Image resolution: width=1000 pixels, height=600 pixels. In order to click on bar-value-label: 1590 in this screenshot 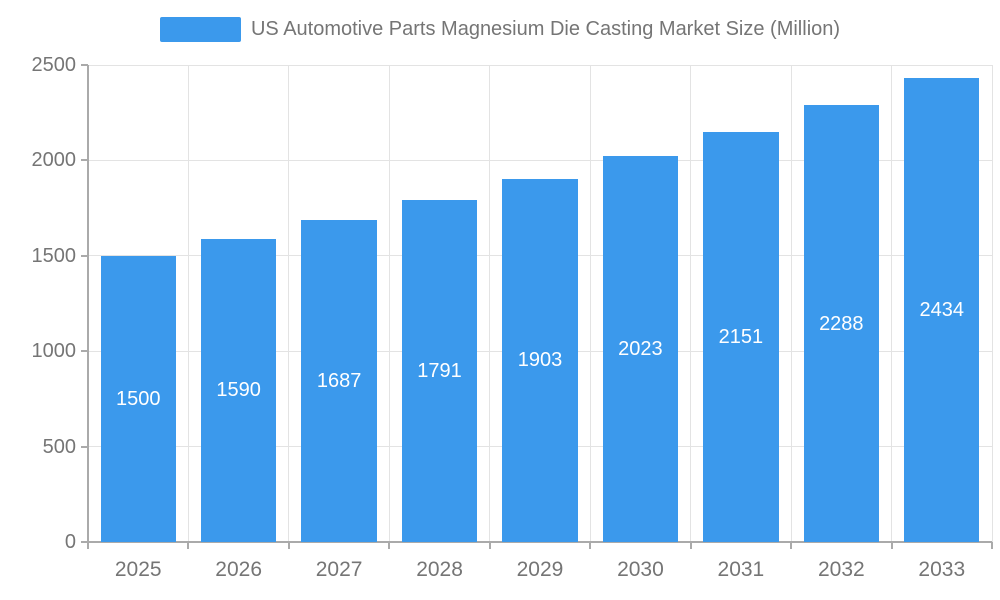, I will do `click(238, 390)`.